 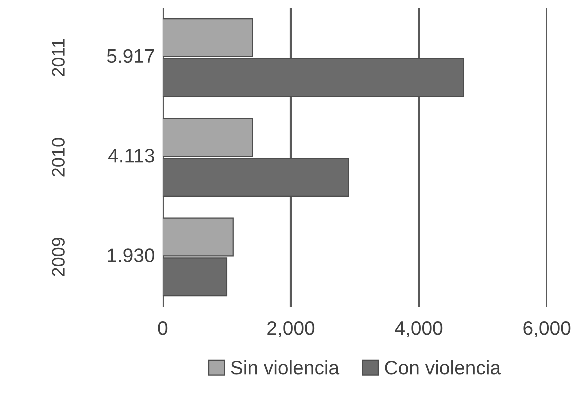 I want to click on y-tick-label: 2009, so click(x=58, y=257).